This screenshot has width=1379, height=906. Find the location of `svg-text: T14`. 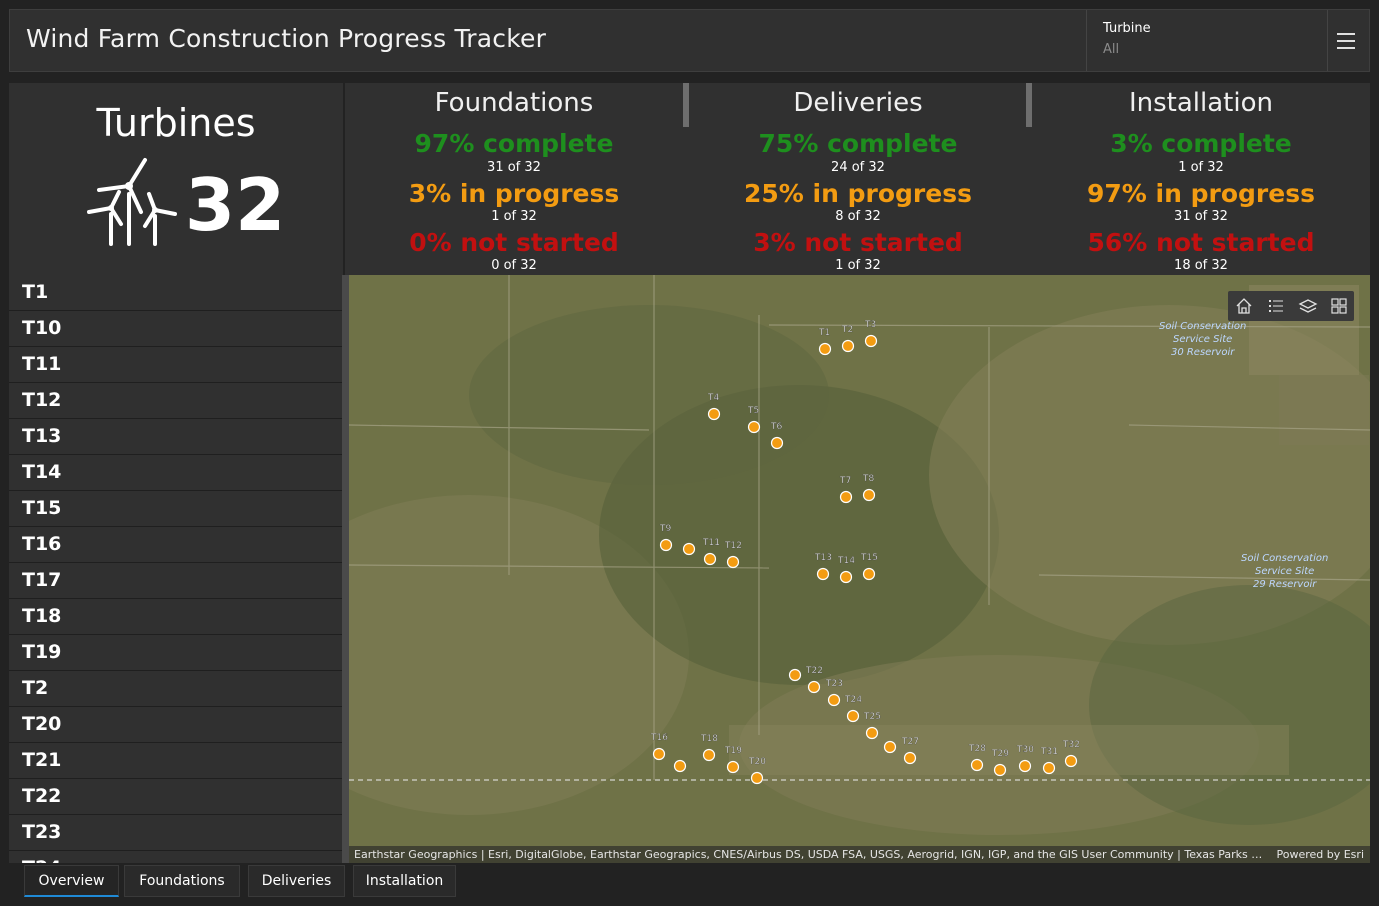

svg-text: T14 is located at coordinates (846, 561).